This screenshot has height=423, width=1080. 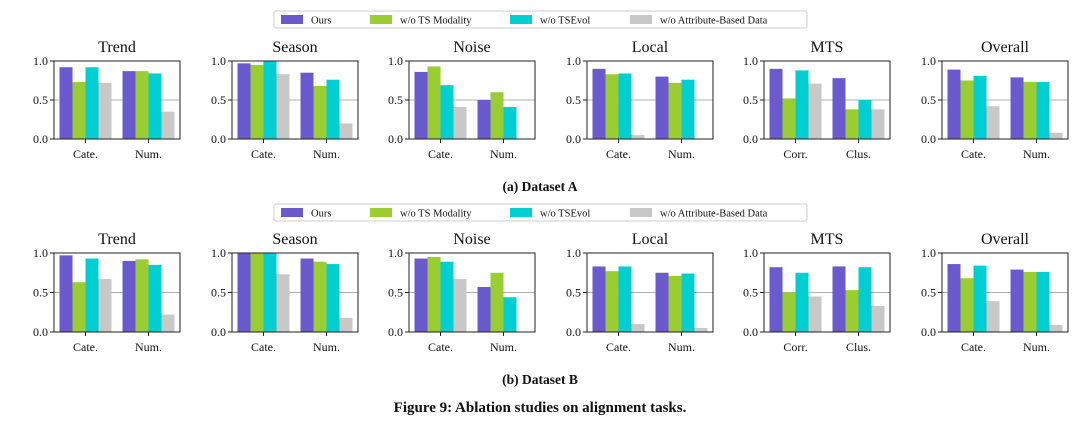 I want to click on panel-title: Noise, so click(x=471, y=239).